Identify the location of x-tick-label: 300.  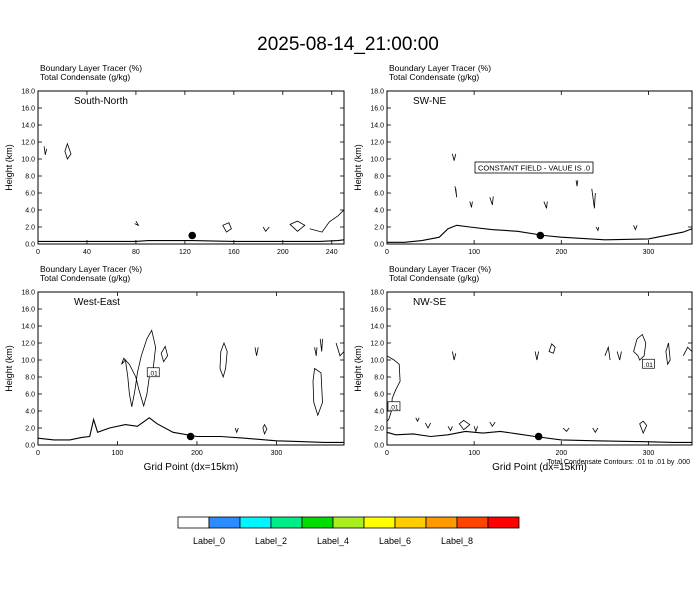
(277, 453).